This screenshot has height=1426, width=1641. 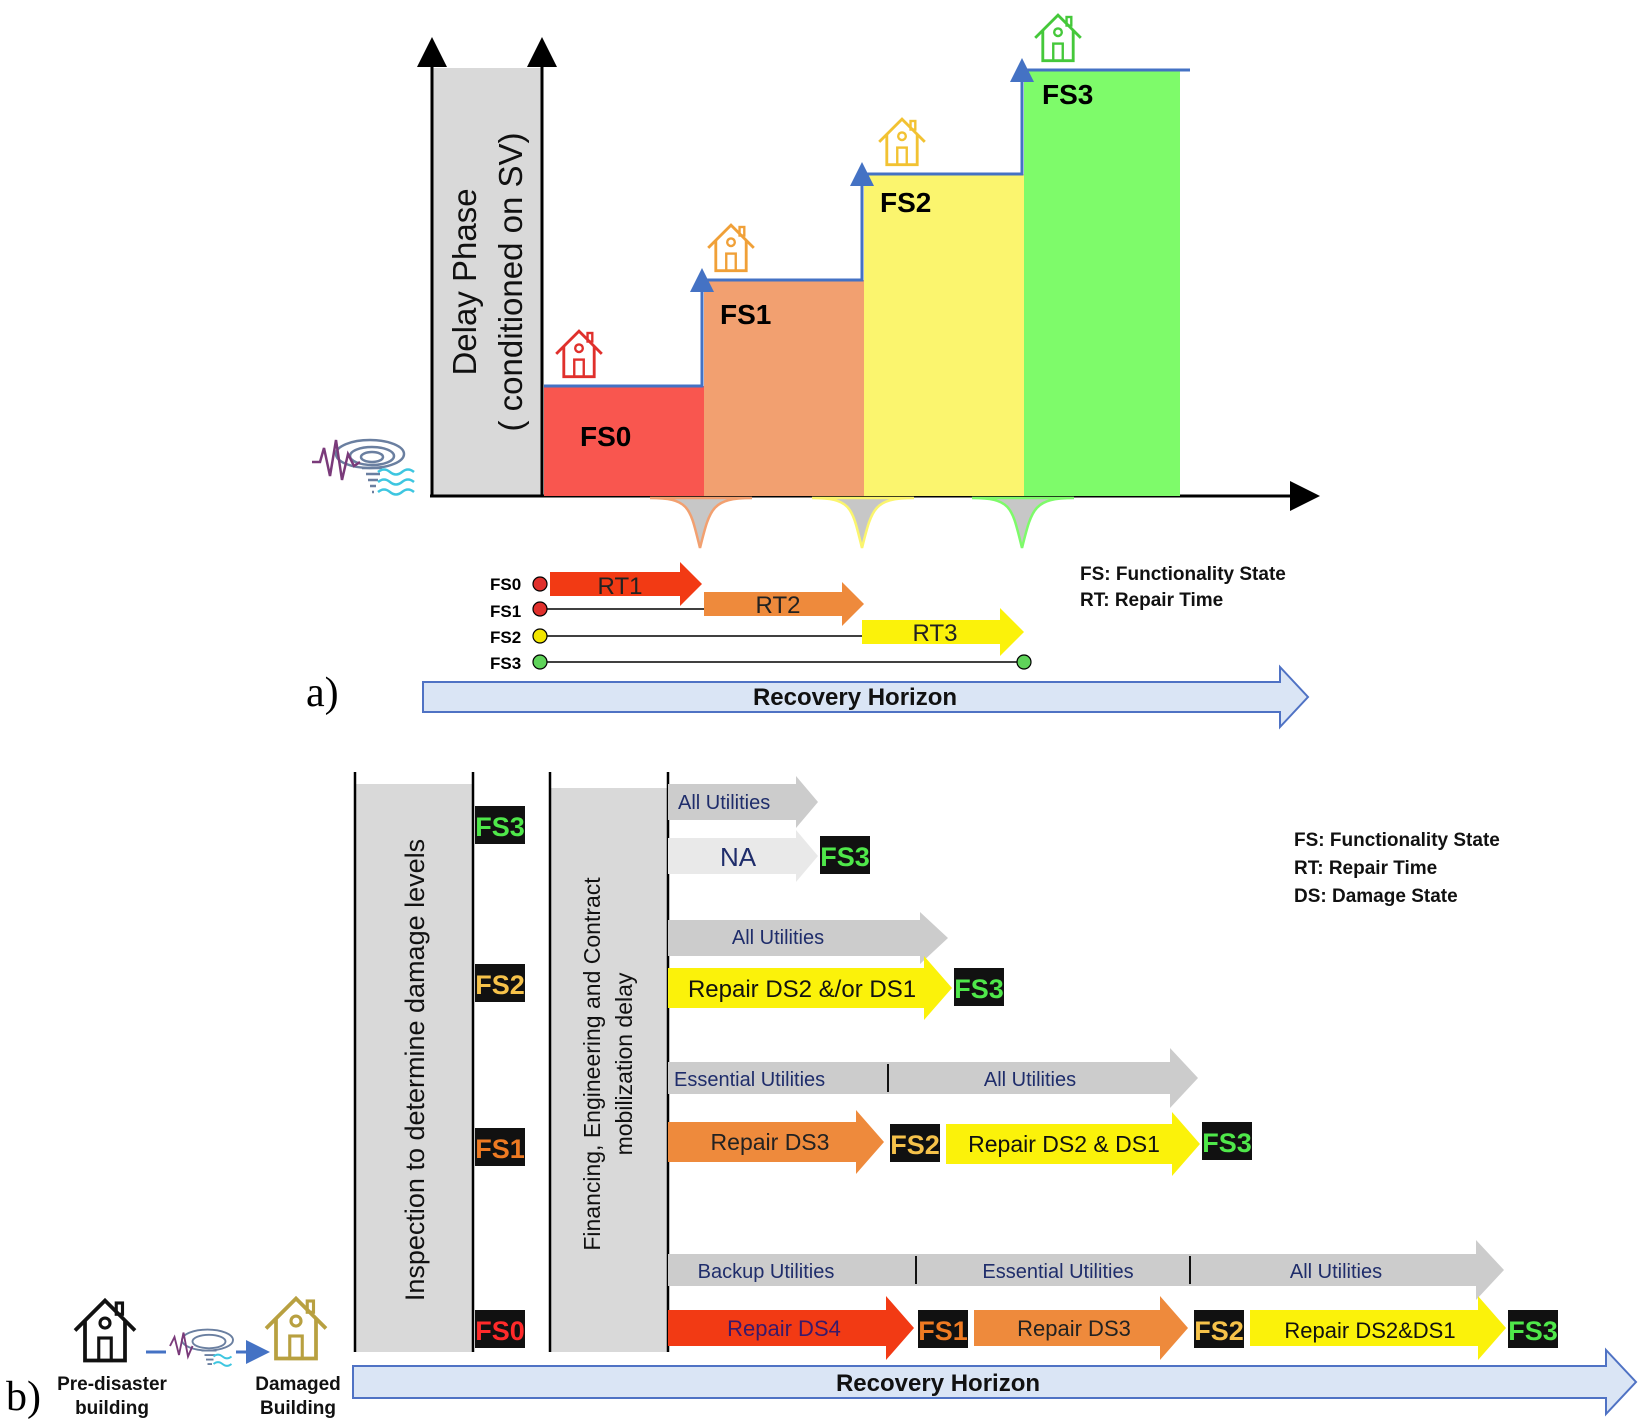 I want to click on fs-marker-left-fs0: FS0, so click(x=500, y=1329).